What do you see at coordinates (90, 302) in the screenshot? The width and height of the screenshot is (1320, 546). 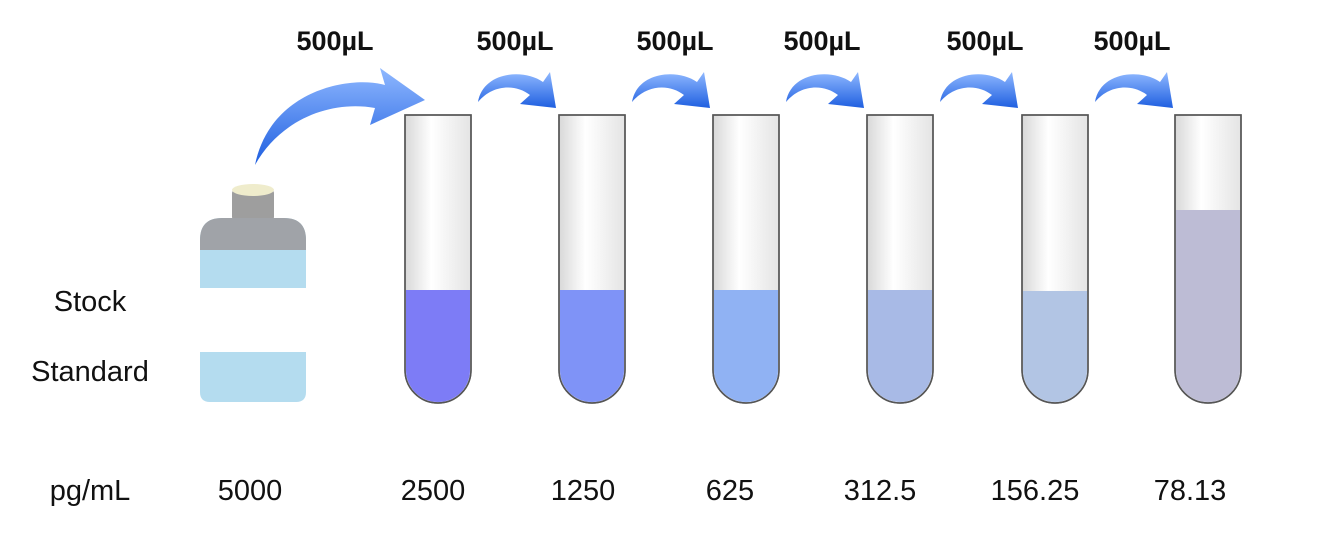 I see `stock-label: Stock` at bounding box center [90, 302].